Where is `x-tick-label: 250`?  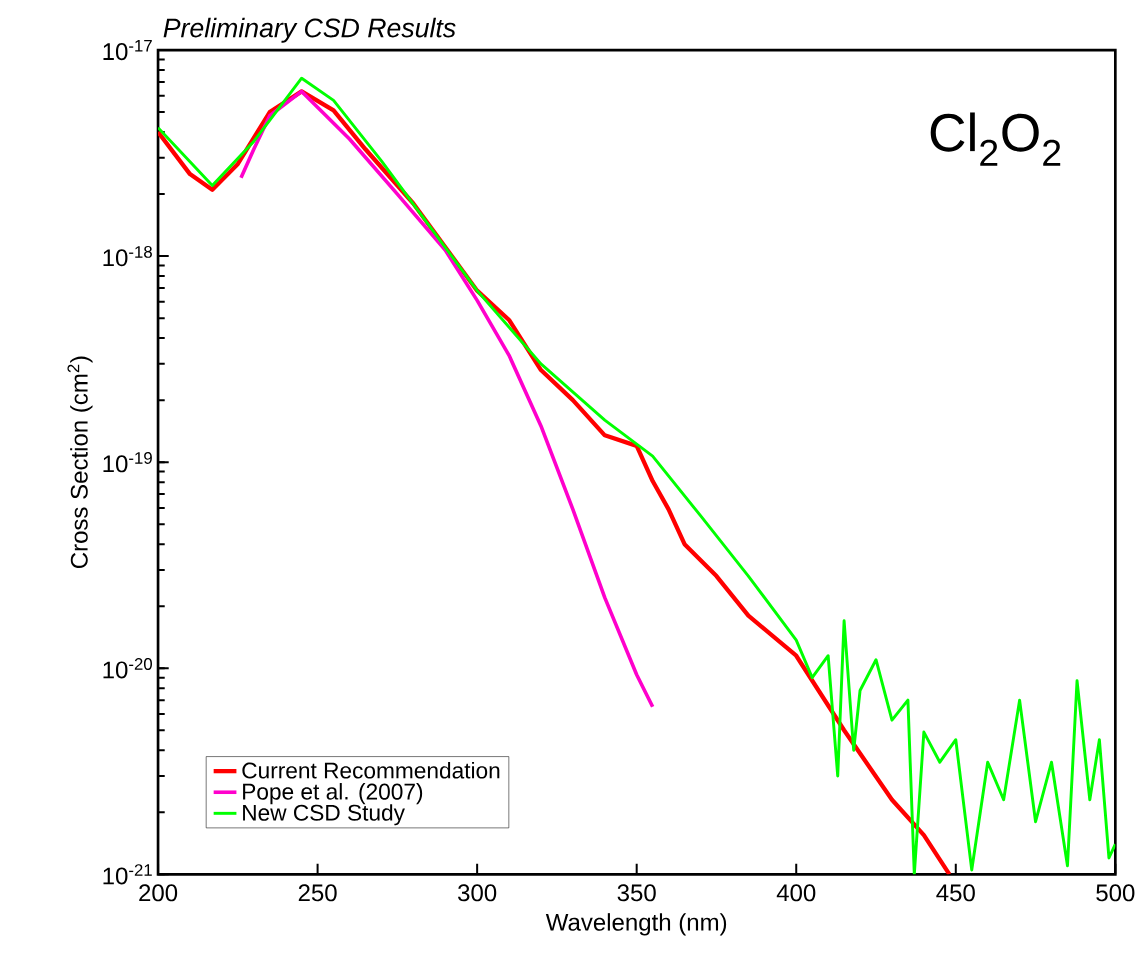 x-tick-label: 250 is located at coordinates (317, 893).